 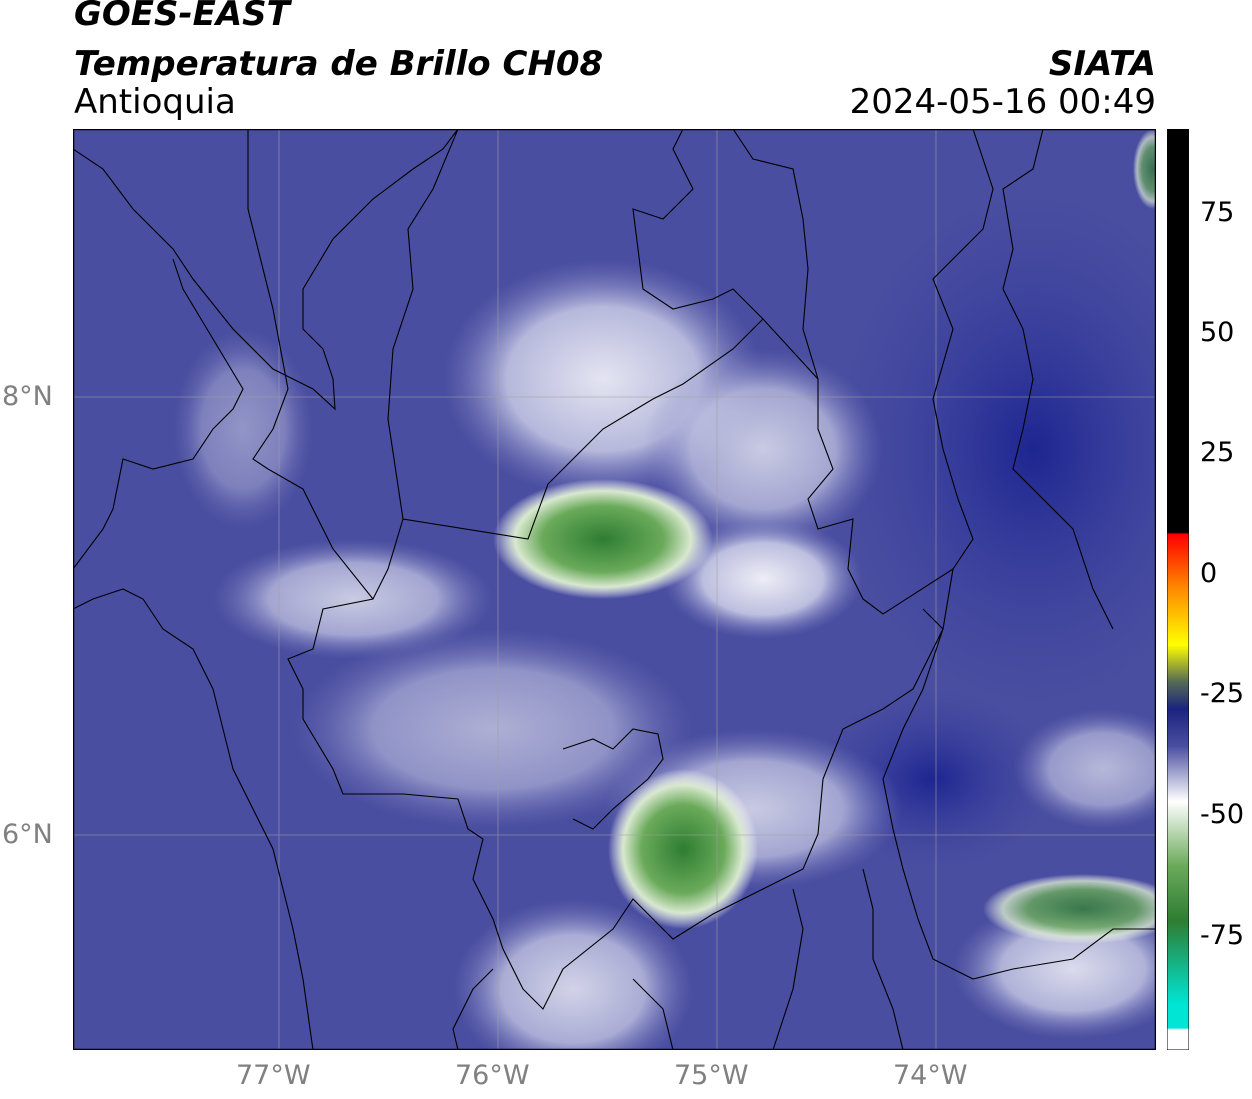 I want to click on municipal-boundary, so click(x=613, y=779).